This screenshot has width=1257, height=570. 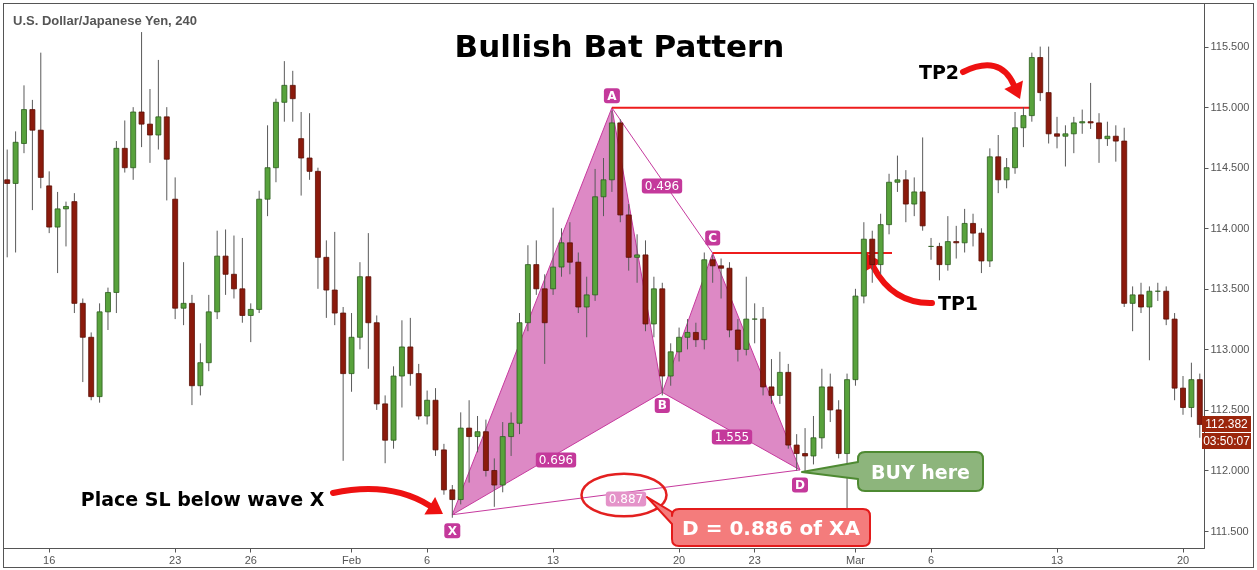 I want to click on text: Bullish Bat Pattern, so click(x=619, y=46).